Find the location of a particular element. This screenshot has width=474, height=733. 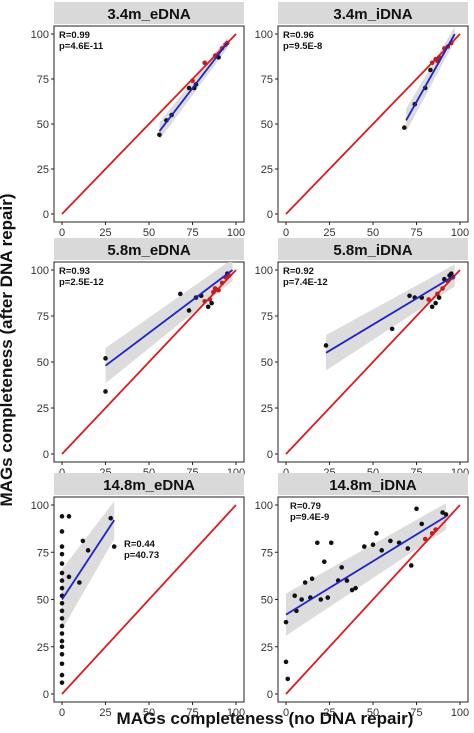

stat-label: p=2.5E-12 is located at coordinates (81, 282).